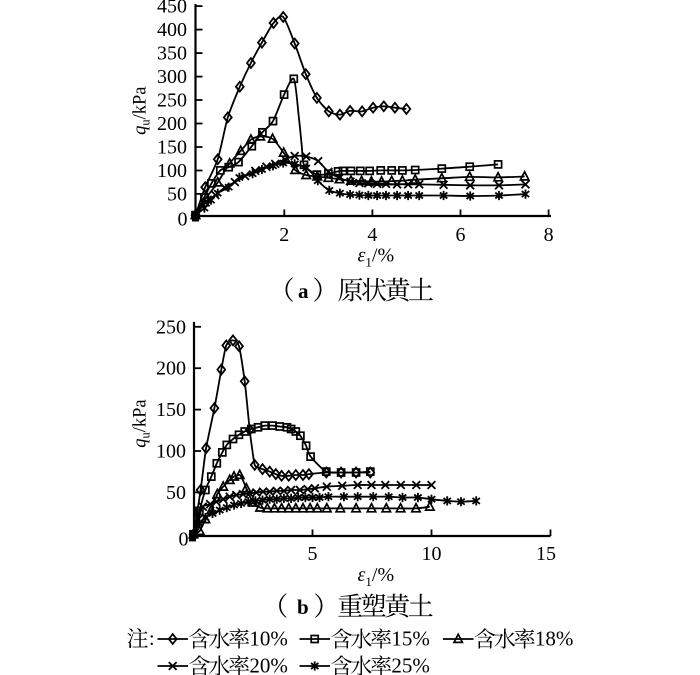 The width and height of the screenshot is (700, 675). I want to click on svg-text: a, so click(303, 291).